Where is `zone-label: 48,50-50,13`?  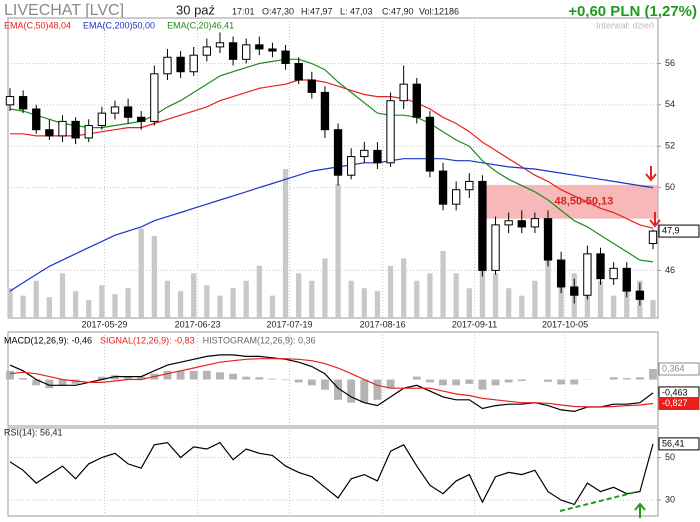
zone-label: 48,50-50,13 is located at coordinates (584, 202).